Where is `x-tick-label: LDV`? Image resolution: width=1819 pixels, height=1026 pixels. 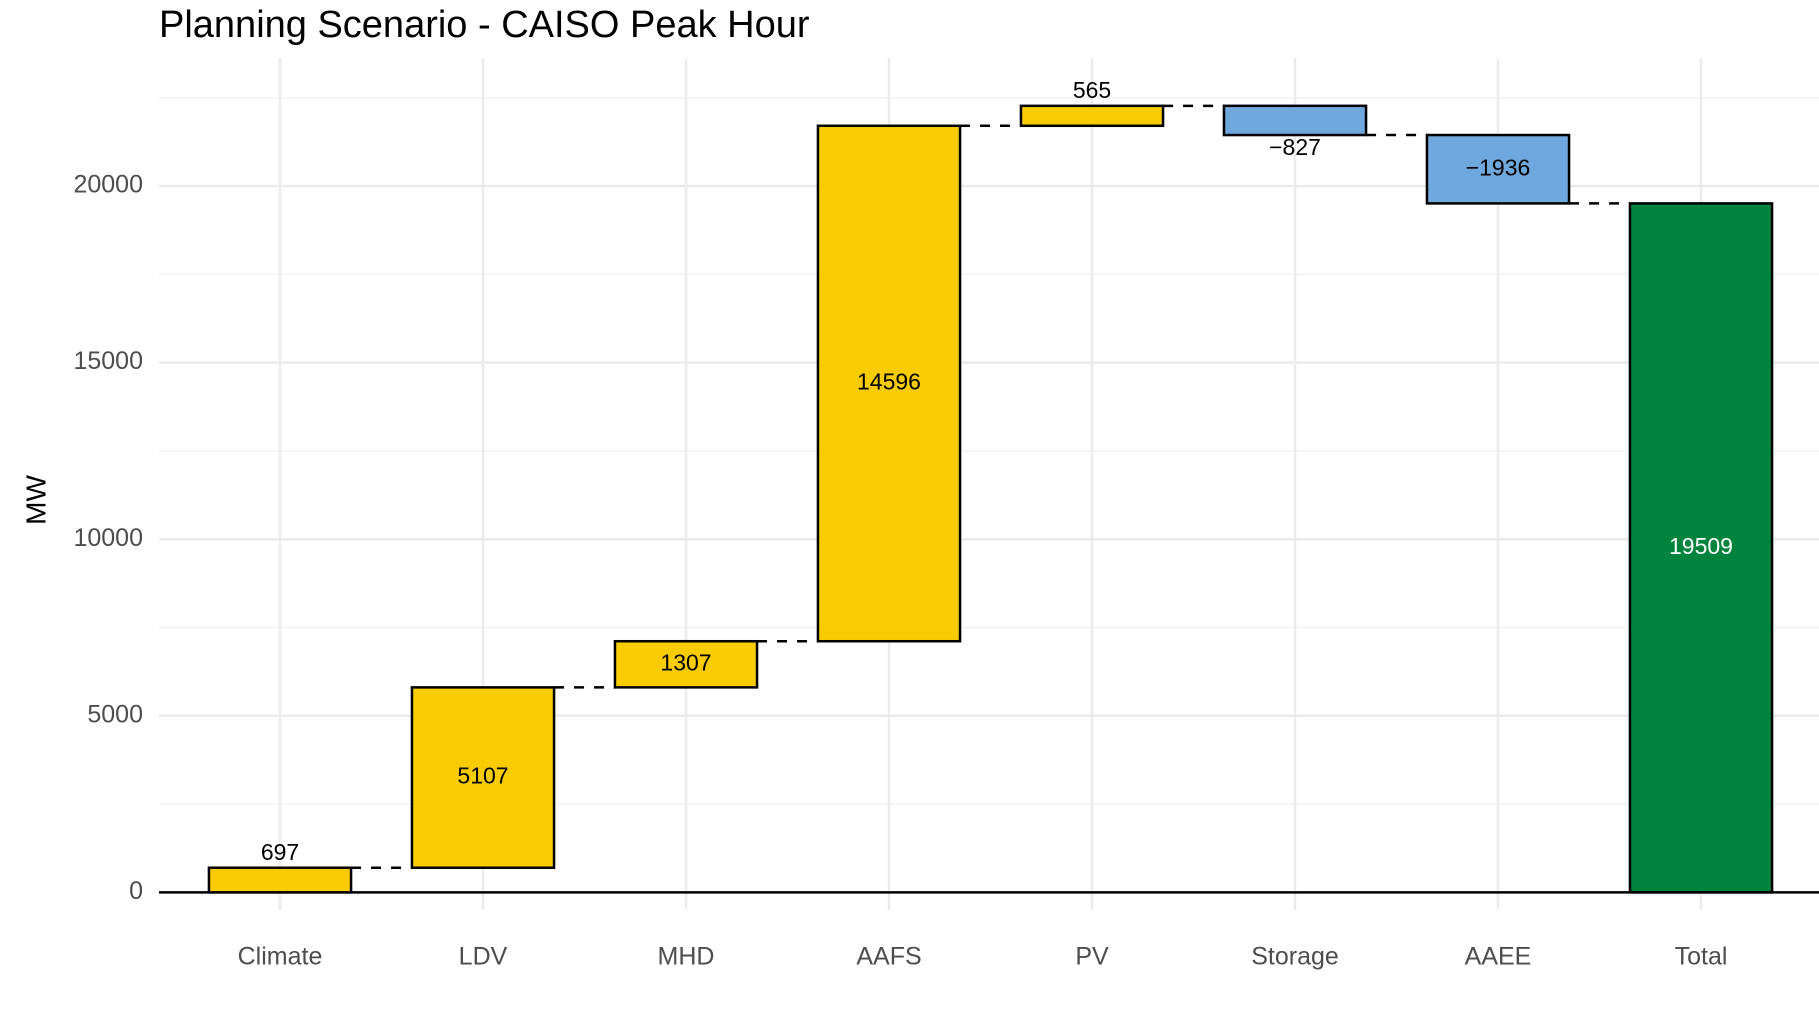 x-tick-label: LDV is located at coordinates (483, 957).